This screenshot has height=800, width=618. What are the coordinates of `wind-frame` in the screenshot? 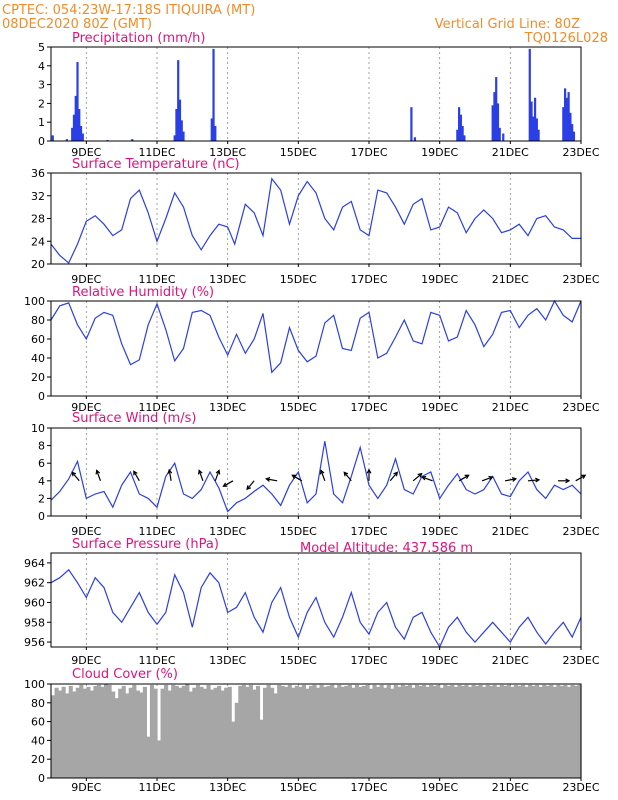 It's located at (316, 472).